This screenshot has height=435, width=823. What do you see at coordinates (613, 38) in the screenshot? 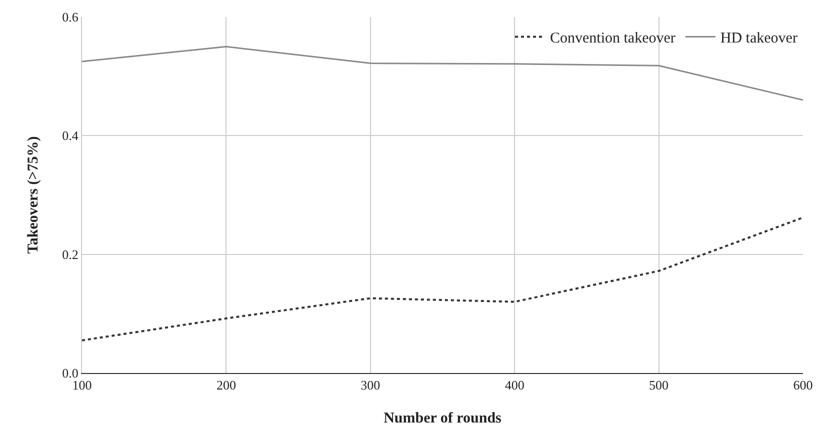
I see `legend-label: Convention takeover` at bounding box center [613, 38].